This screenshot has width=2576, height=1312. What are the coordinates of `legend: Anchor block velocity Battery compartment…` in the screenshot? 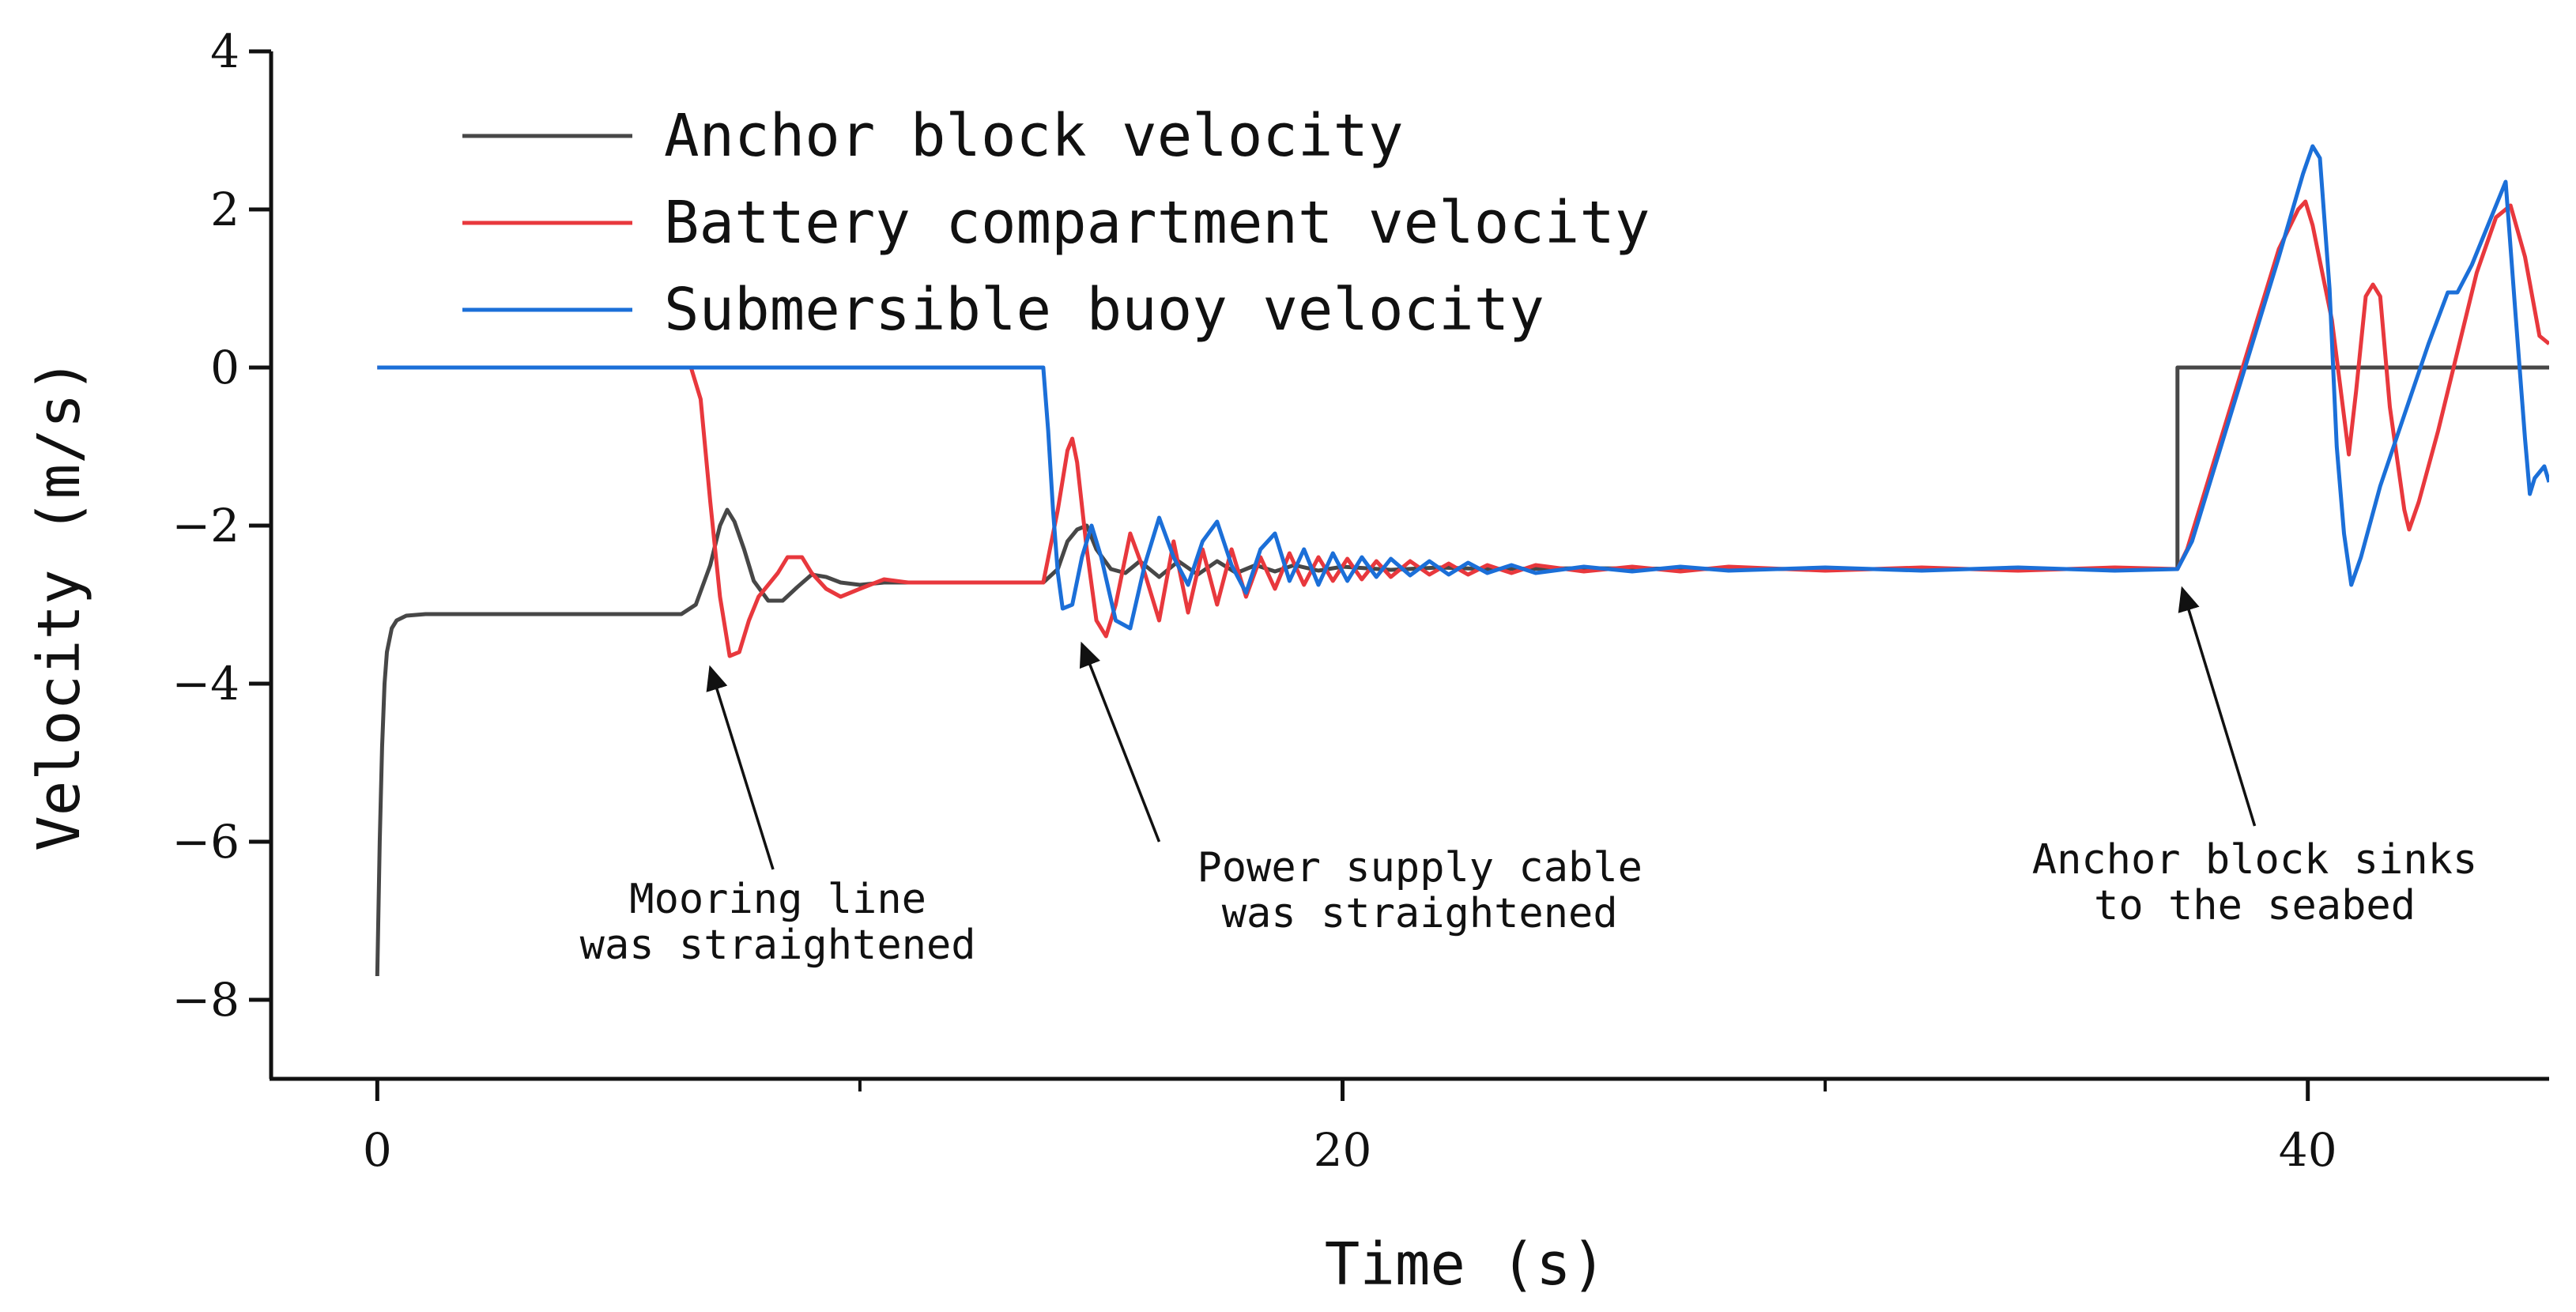 It's located at (1056, 223).